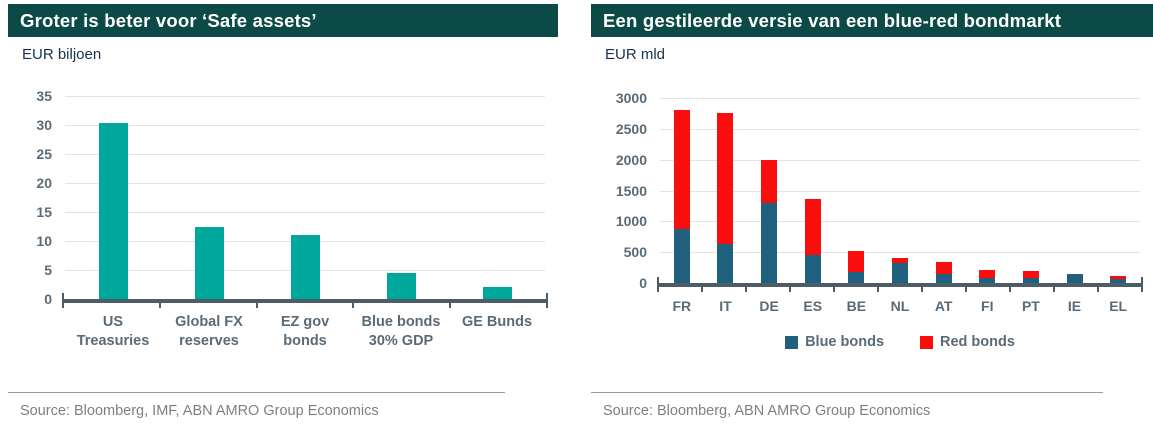 The image size is (1153, 429). I want to click on legend-item: Red bonds, so click(967, 342).